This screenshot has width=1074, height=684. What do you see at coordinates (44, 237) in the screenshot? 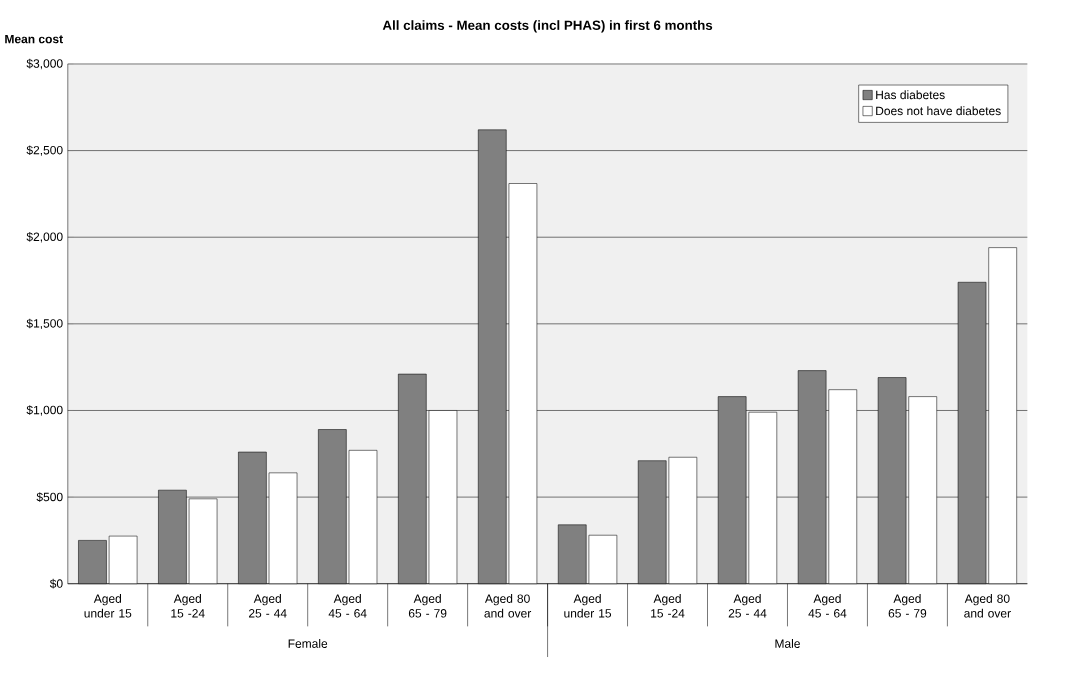
I see `y-tick-label: $2,000` at bounding box center [44, 237].